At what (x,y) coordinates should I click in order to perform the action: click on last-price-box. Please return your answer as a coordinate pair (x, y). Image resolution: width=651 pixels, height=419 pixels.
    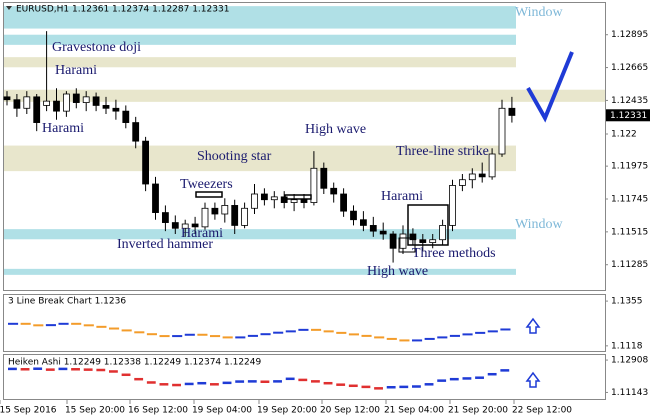
    Looking at the image, I should click on (628, 115).